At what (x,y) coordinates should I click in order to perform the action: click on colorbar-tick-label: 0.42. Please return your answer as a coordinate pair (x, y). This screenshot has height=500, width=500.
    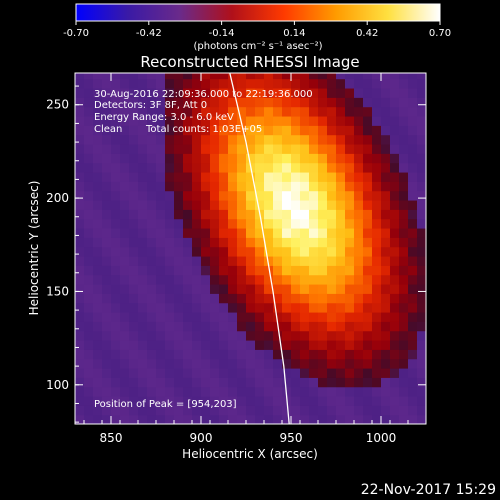
    Looking at the image, I should click on (367, 33).